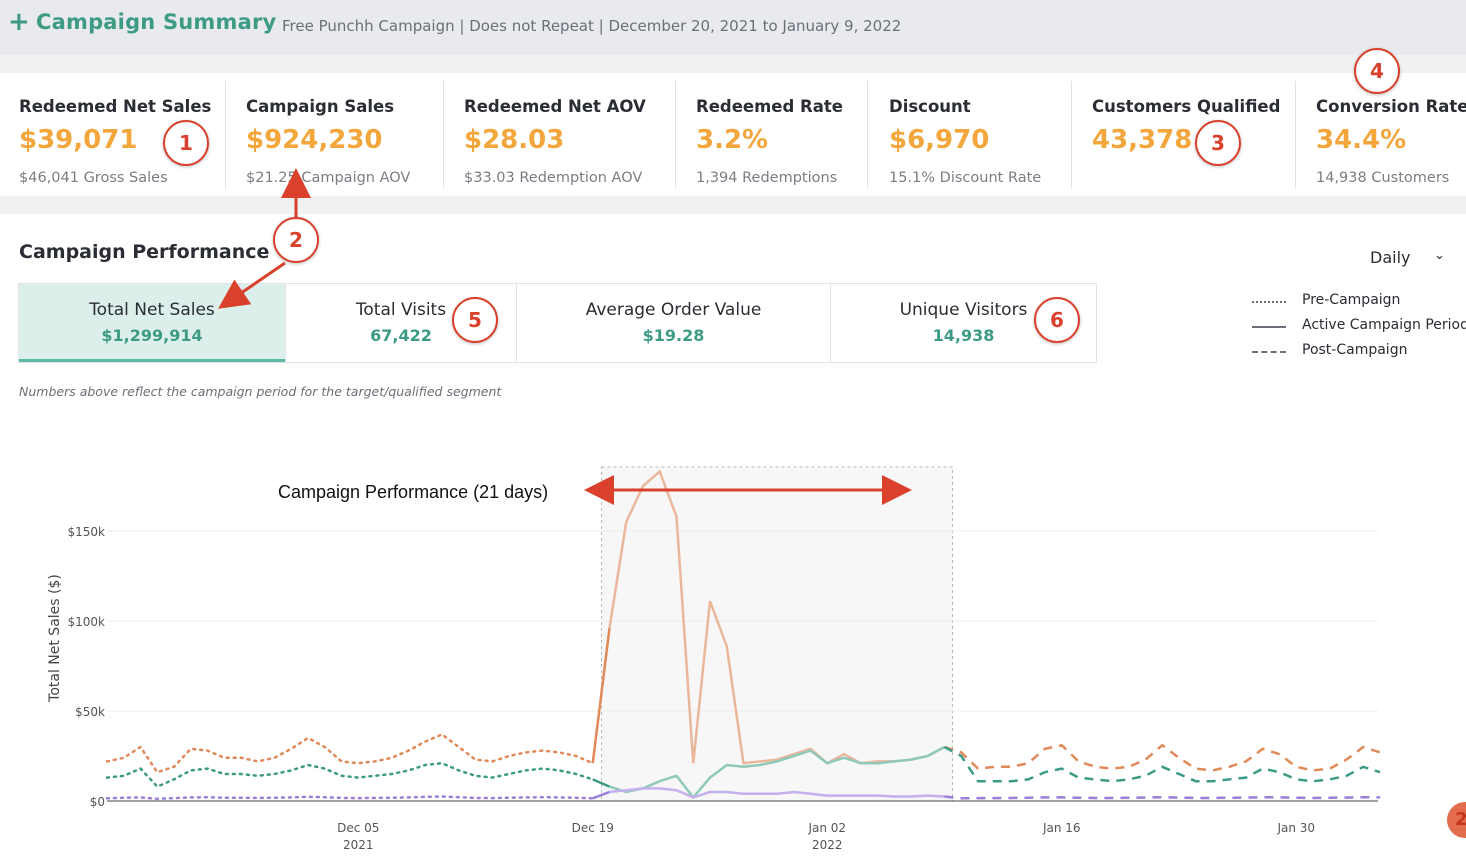 Image resolution: width=1466 pixels, height=857 pixels. Describe the element at coordinates (553, 178) in the screenshot. I see `stat-sub: $33.03 Redemption AOV` at that location.